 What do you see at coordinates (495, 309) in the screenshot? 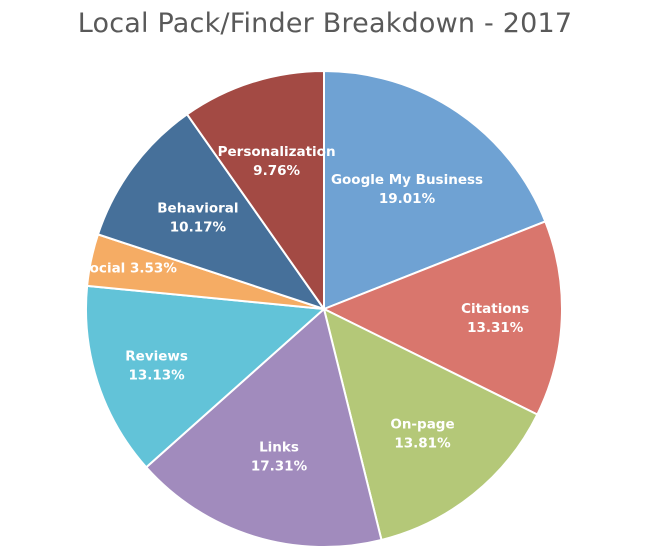
I see `slice-name: Citations` at bounding box center [495, 309].